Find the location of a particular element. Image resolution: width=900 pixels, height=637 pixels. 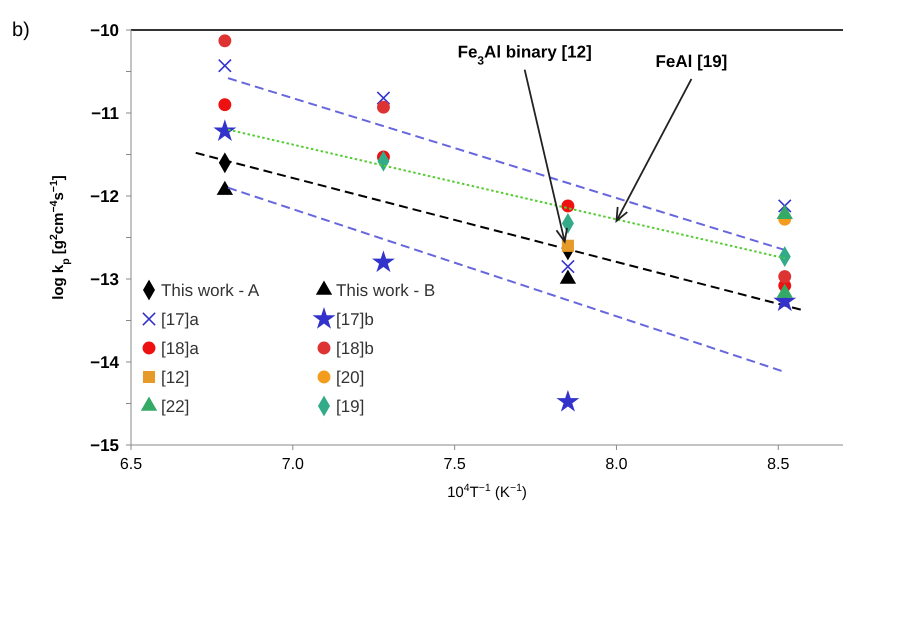

x-tick-label: 8.0 is located at coordinates (616, 464).